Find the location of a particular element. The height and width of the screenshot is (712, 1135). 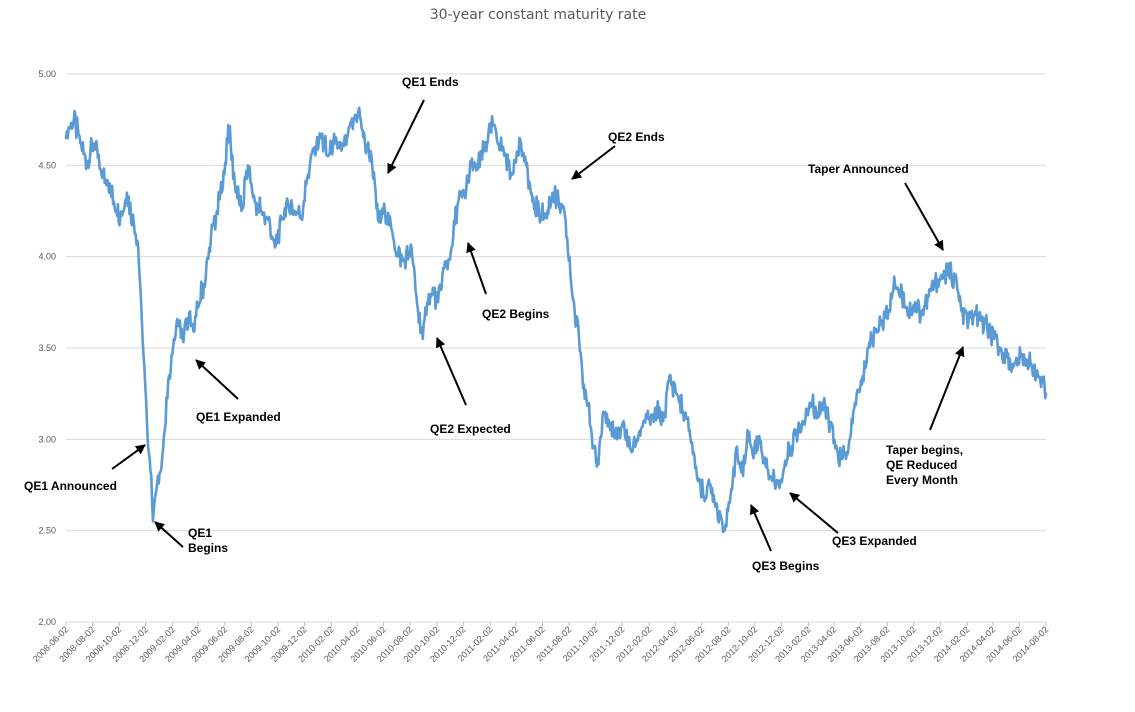

annotation: QE1 Expanded is located at coordinates (238, 391).